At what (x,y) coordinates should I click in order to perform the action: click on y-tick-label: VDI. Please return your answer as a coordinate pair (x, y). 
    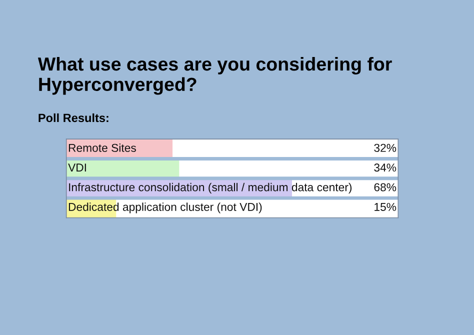
    Looking at the image, I should click on (77, 168).